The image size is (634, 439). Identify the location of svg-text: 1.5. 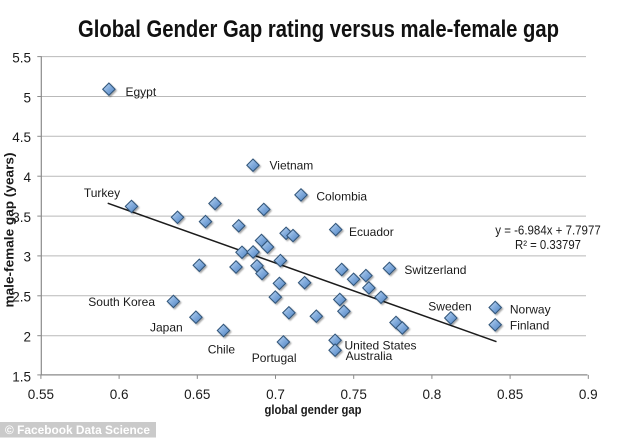
(21, 376).